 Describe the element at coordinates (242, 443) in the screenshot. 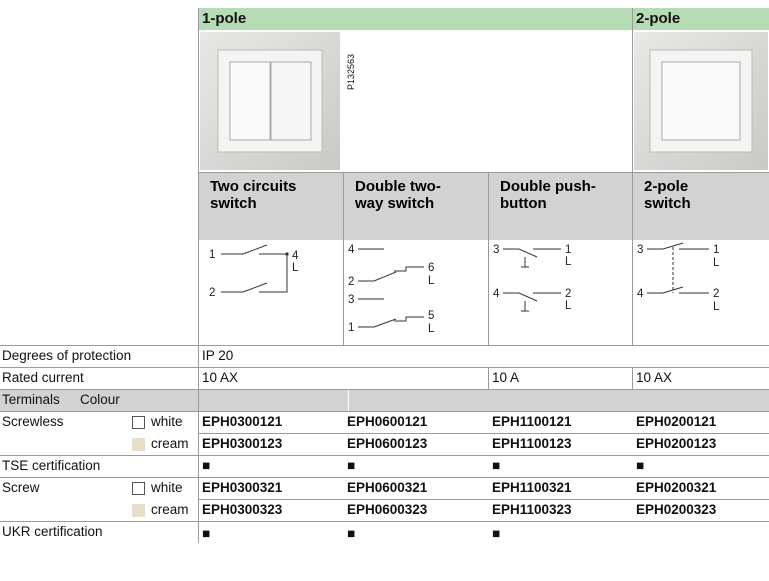

I see `product-code: EPH0300123` at that location.